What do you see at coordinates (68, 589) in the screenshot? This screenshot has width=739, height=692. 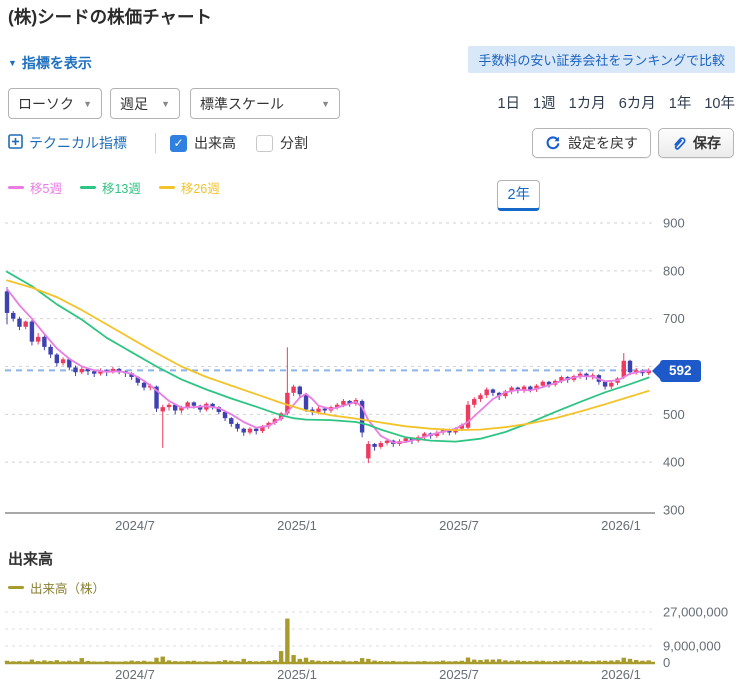 I see `legend-label: 出来高（株）` at bounding box center [68, 589].